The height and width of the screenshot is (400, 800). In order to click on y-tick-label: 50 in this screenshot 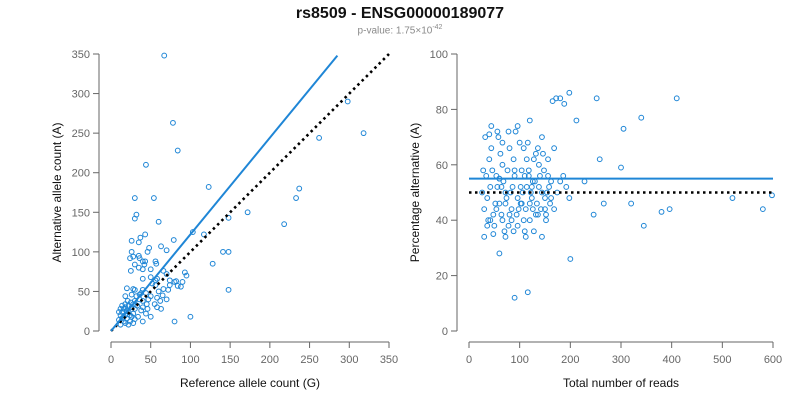, I will do `click(84, 292)`.